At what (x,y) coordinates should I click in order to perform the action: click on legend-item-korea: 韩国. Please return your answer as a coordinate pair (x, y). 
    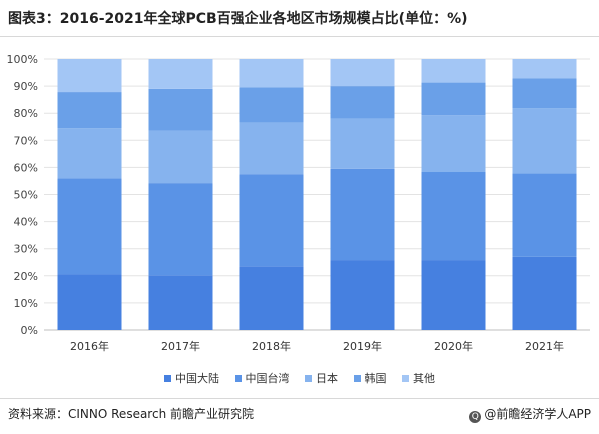
    Looking at the image, I should click on (370, 378).